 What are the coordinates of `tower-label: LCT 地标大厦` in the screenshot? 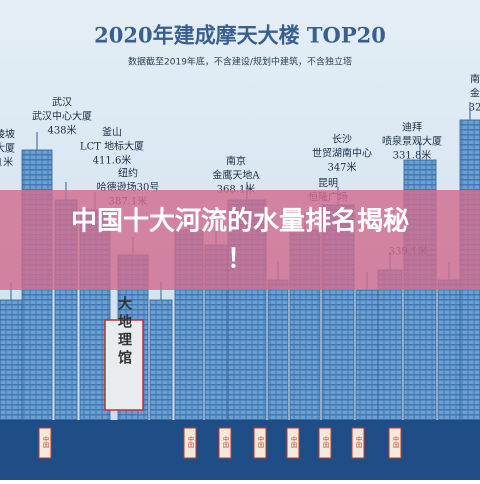 It's located at (112, 146).